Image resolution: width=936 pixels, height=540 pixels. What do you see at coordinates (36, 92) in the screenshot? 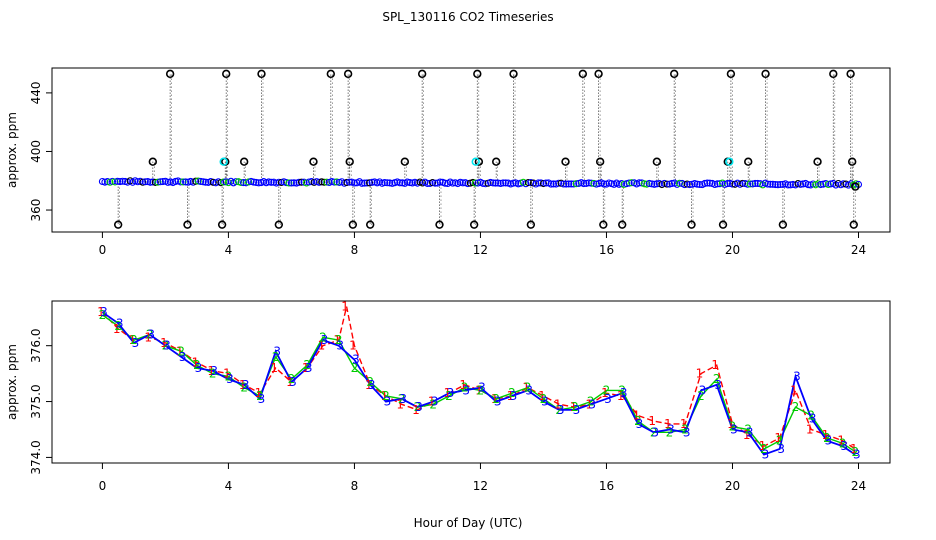
I see `top-y-tick-label: 440` at bounding box center [36, 92].